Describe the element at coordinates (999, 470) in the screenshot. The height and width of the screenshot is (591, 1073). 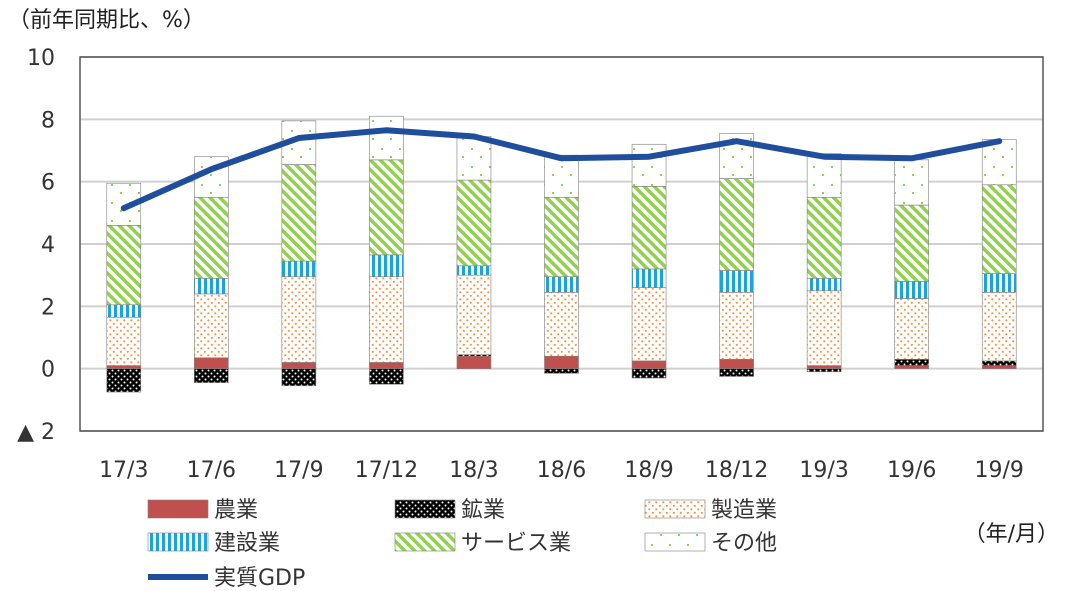
I see `x-tick-label: 19/9` at that location.